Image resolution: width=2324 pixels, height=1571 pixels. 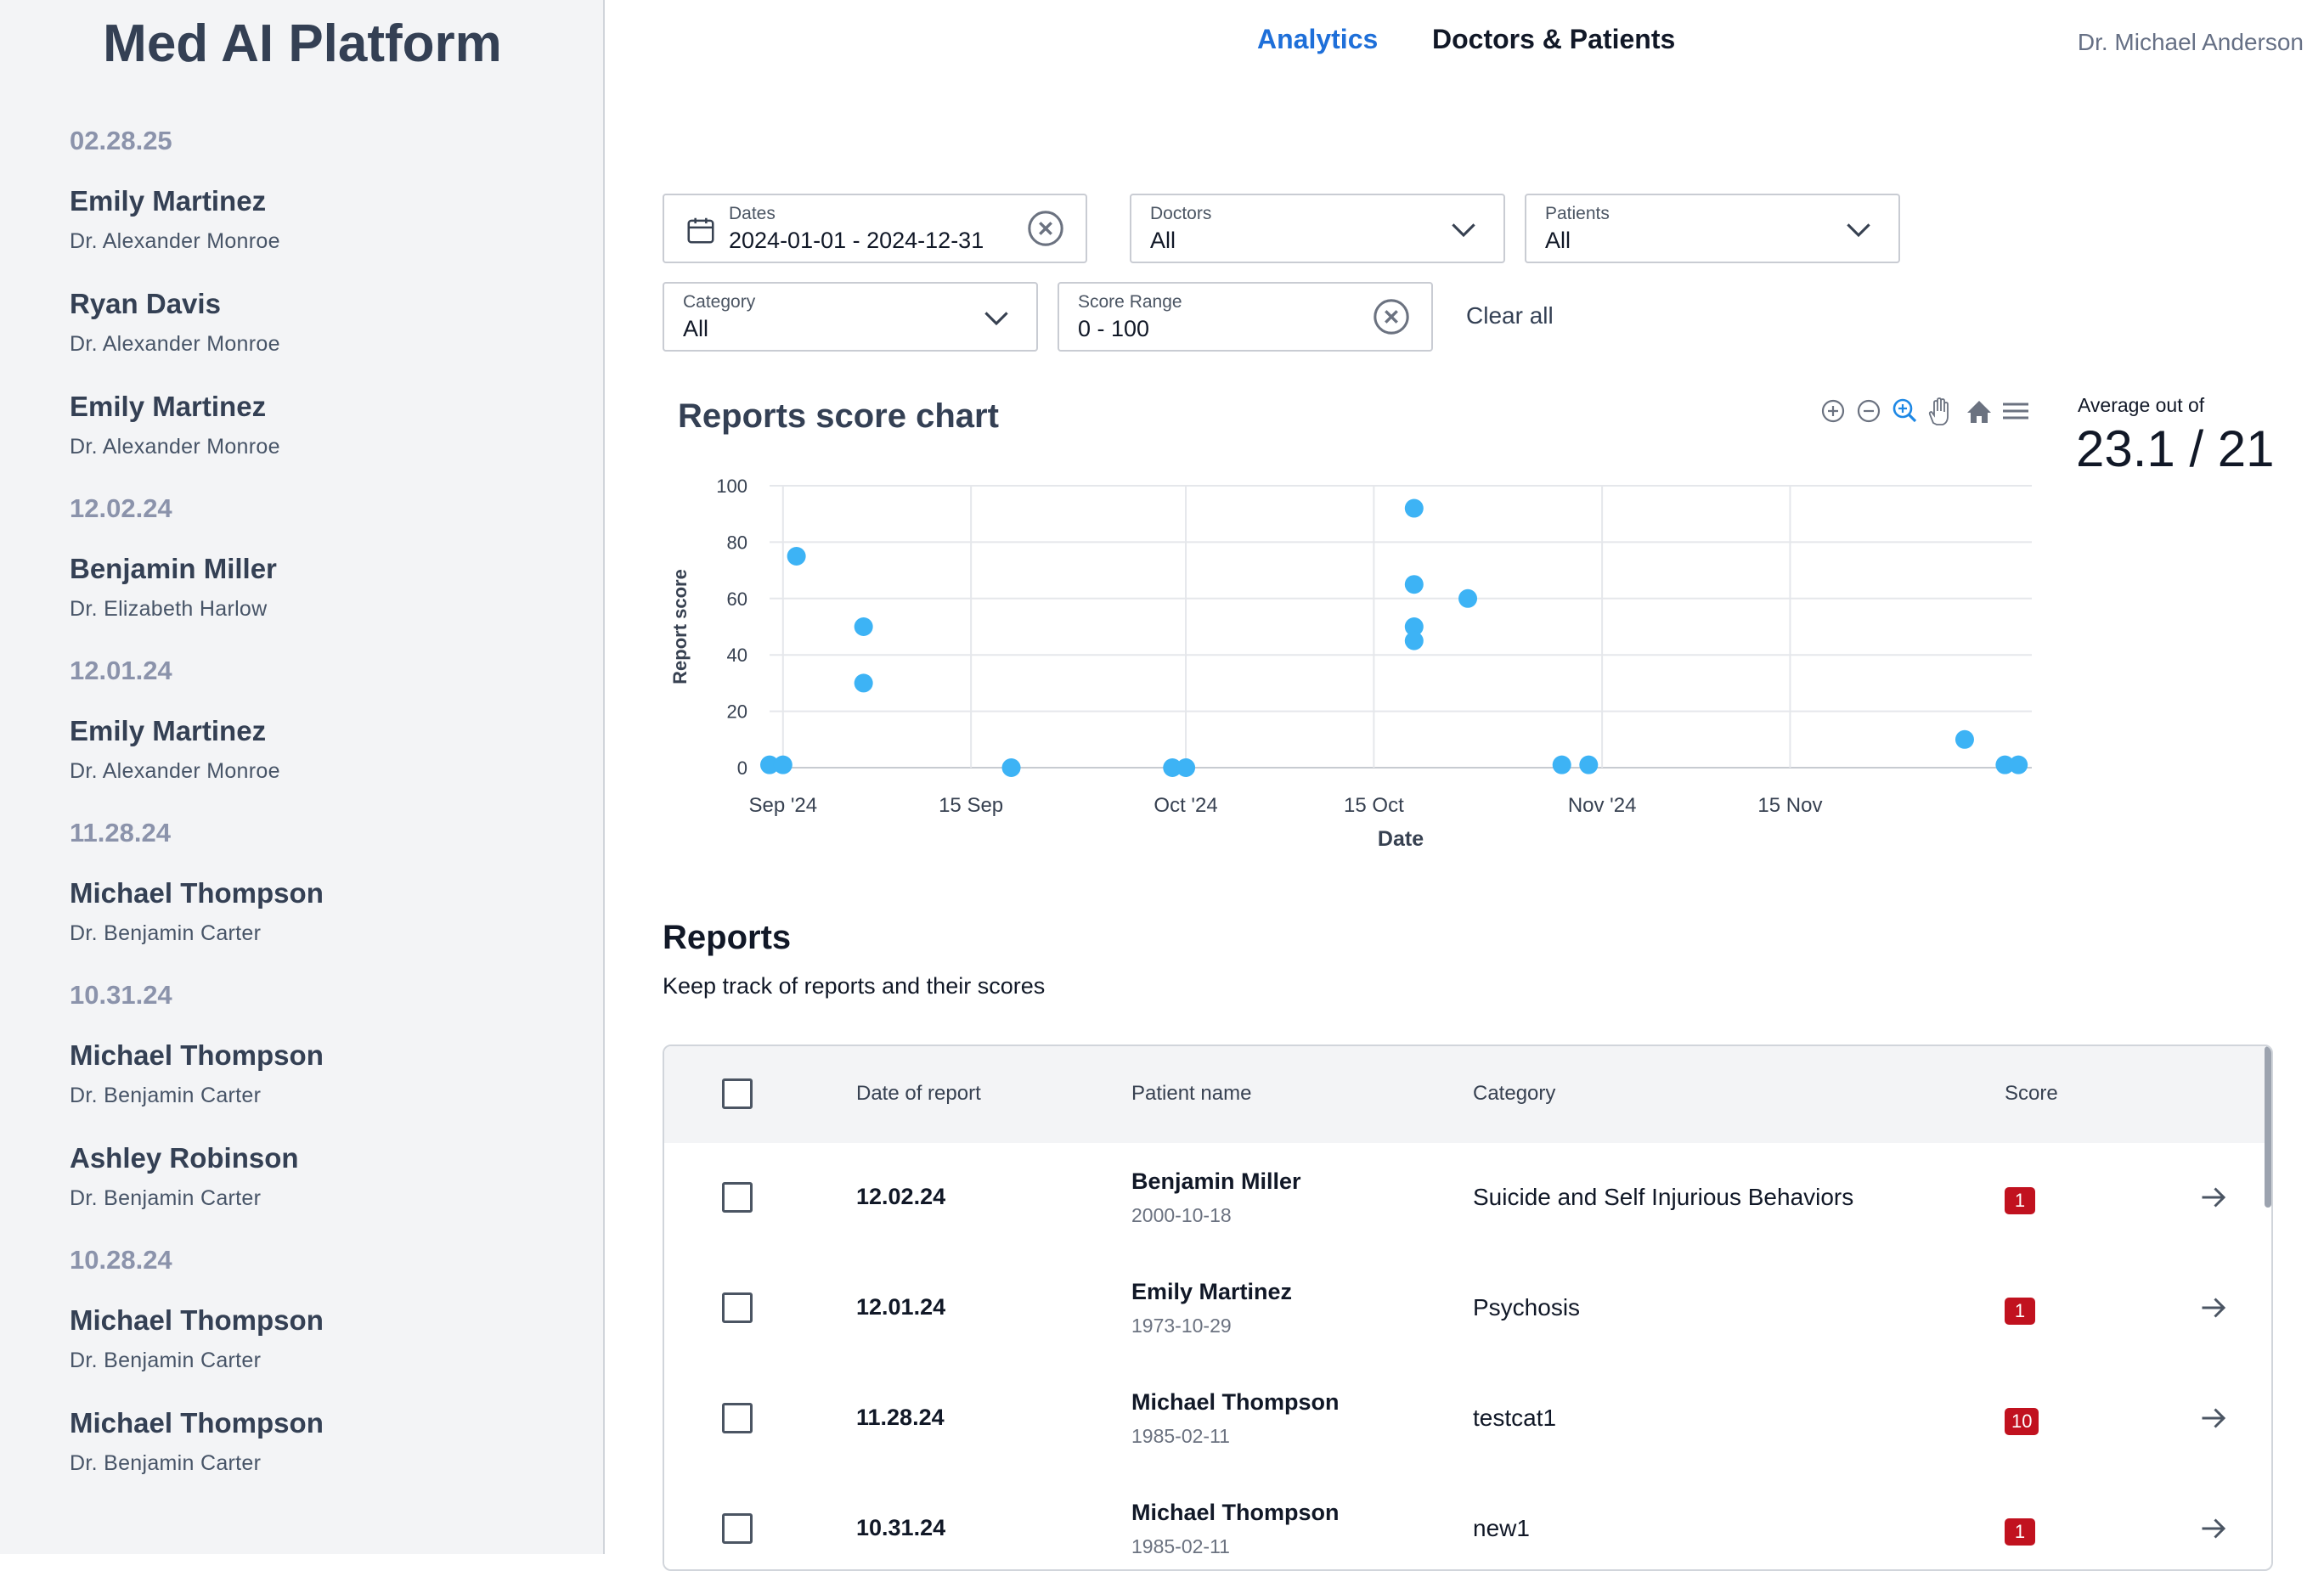 I want to click on column-score: Score, so click(x=2032, y=1093).